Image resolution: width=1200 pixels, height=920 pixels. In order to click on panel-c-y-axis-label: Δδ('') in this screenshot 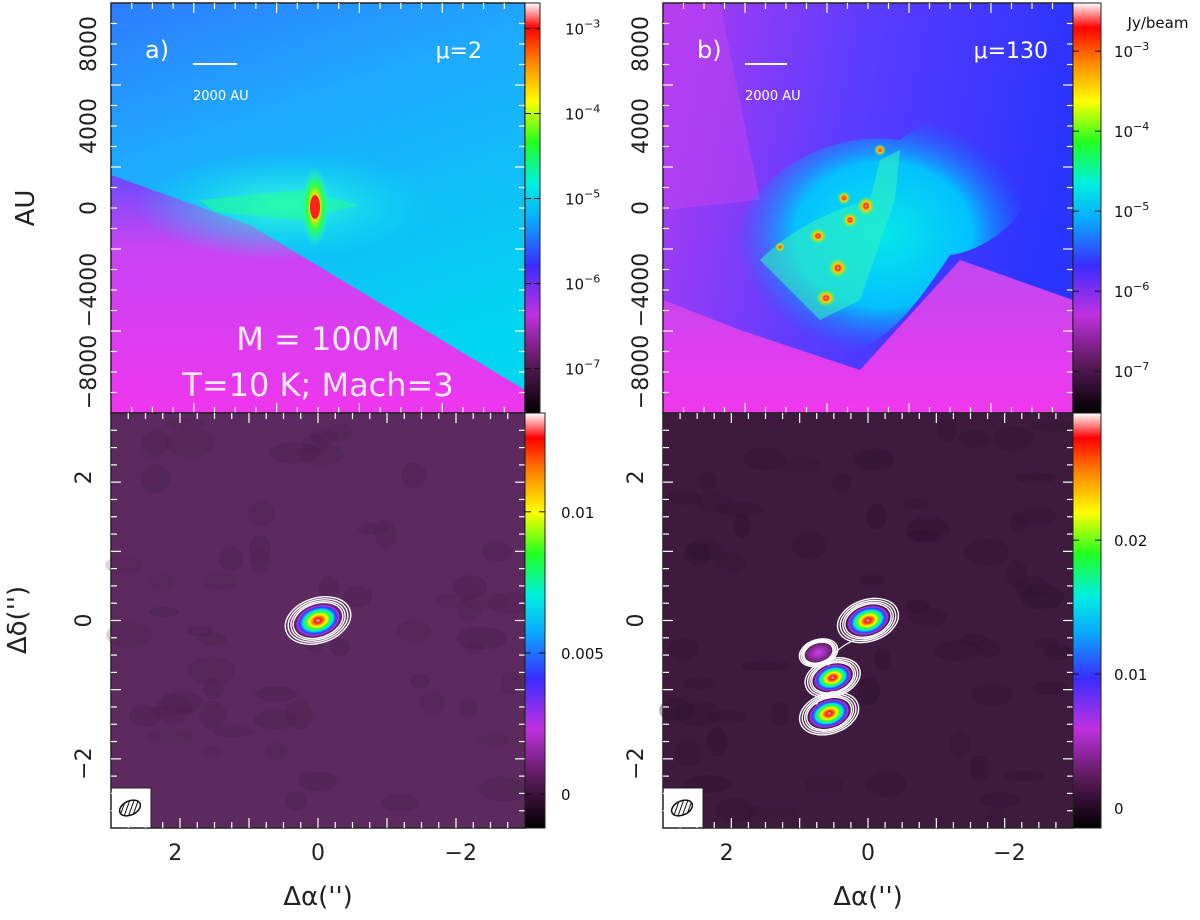, I will do `click(18, 620)`.